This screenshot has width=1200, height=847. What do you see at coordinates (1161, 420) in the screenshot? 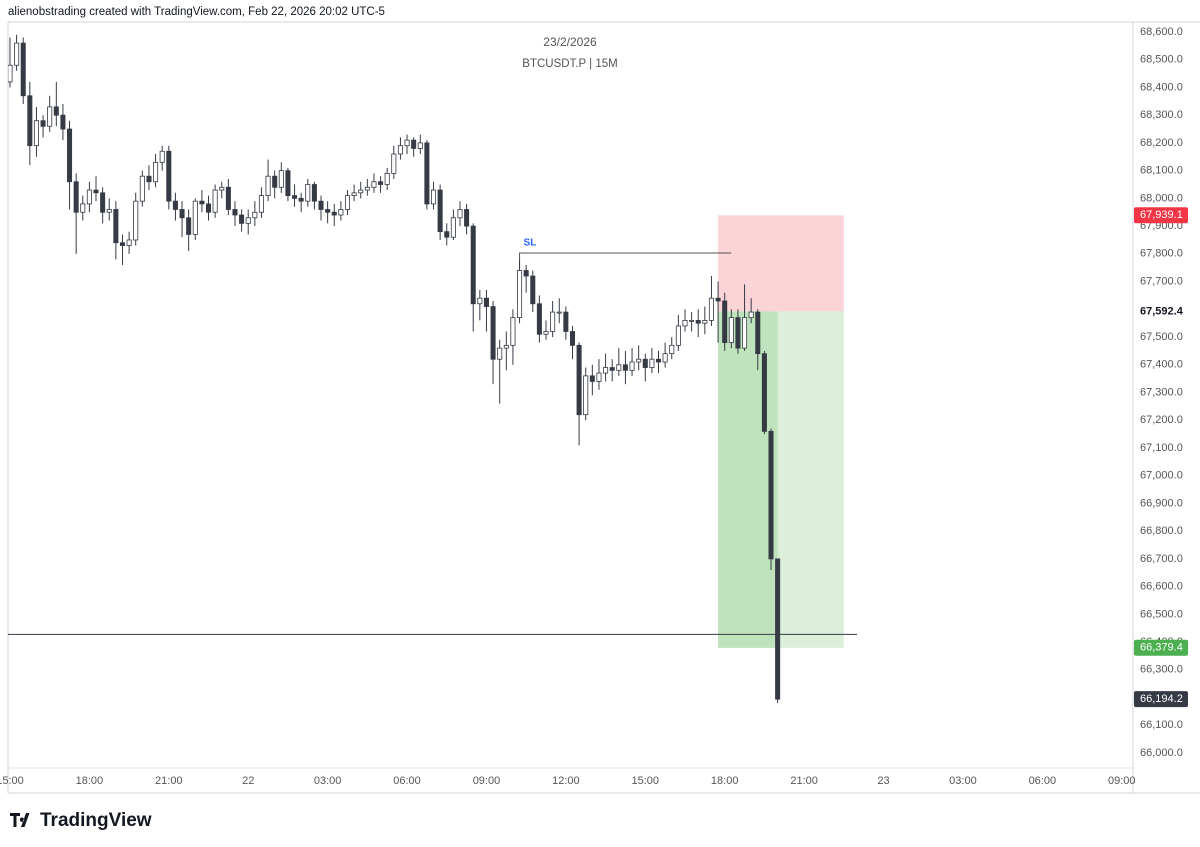
I see `y-tick-label: 67,200.0` at bounding box center [1161, 420].